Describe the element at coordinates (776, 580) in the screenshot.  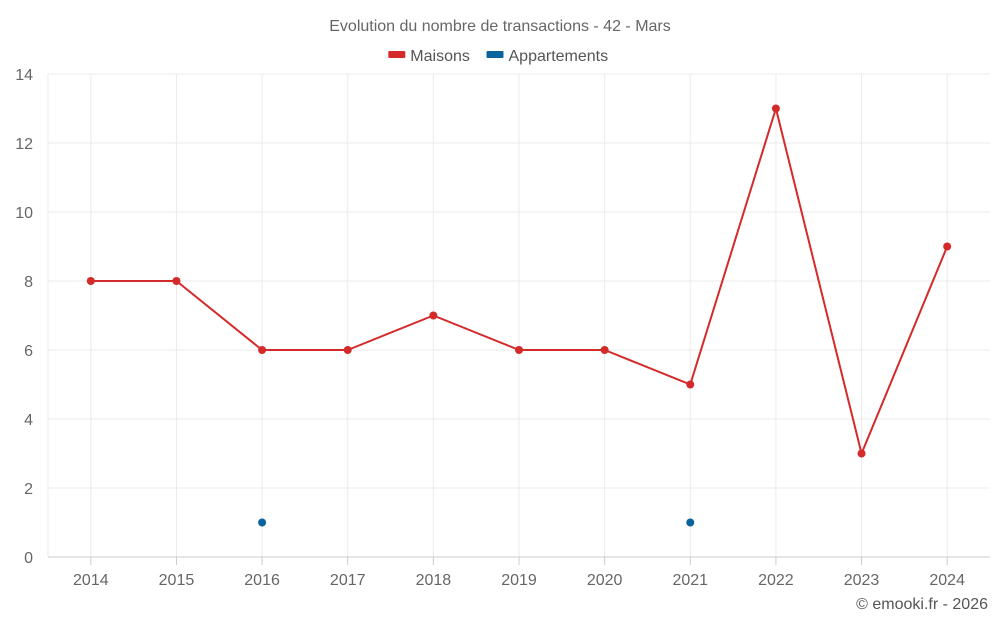
I see `x-tick-label: 2022` at that location.